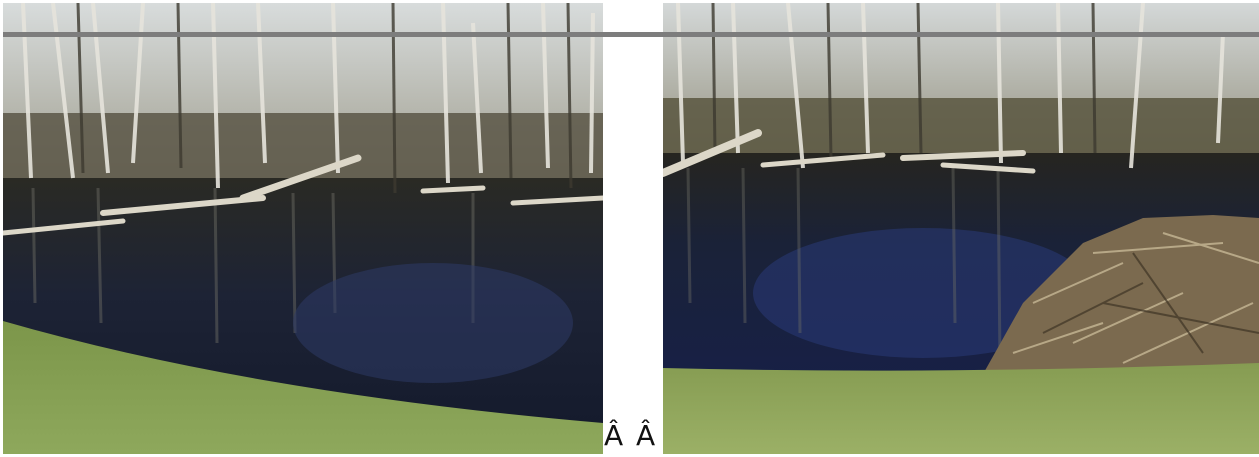  Describe the element at coordinates (303, 34) in the screenshot. I see `horizontal-rule-left` at that location.